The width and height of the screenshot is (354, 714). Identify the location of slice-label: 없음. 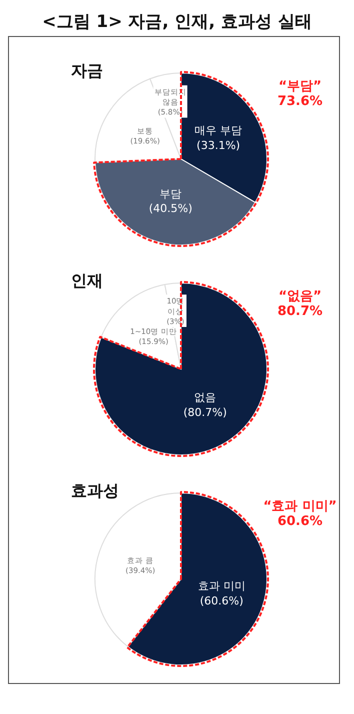
(205, 397).